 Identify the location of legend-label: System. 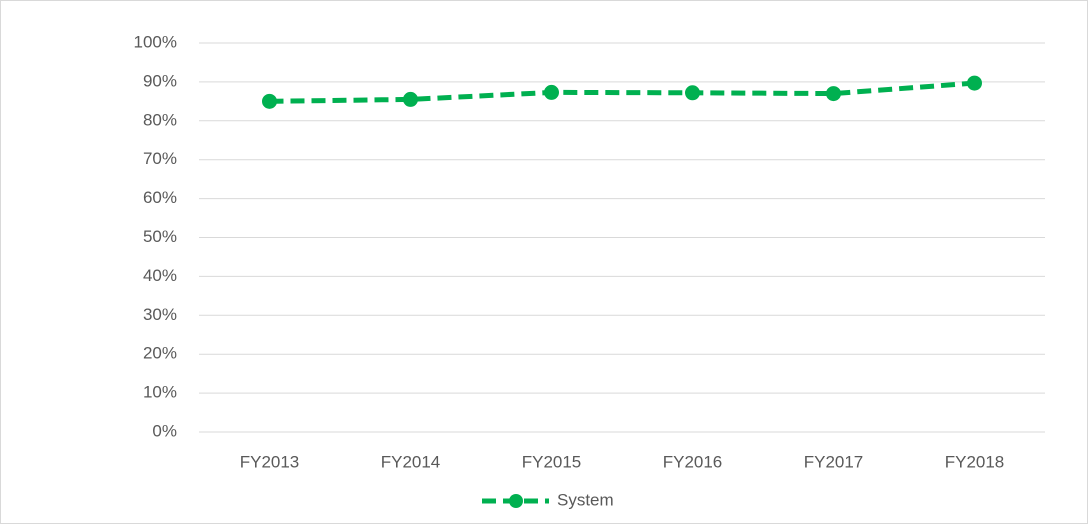
(585, 499).